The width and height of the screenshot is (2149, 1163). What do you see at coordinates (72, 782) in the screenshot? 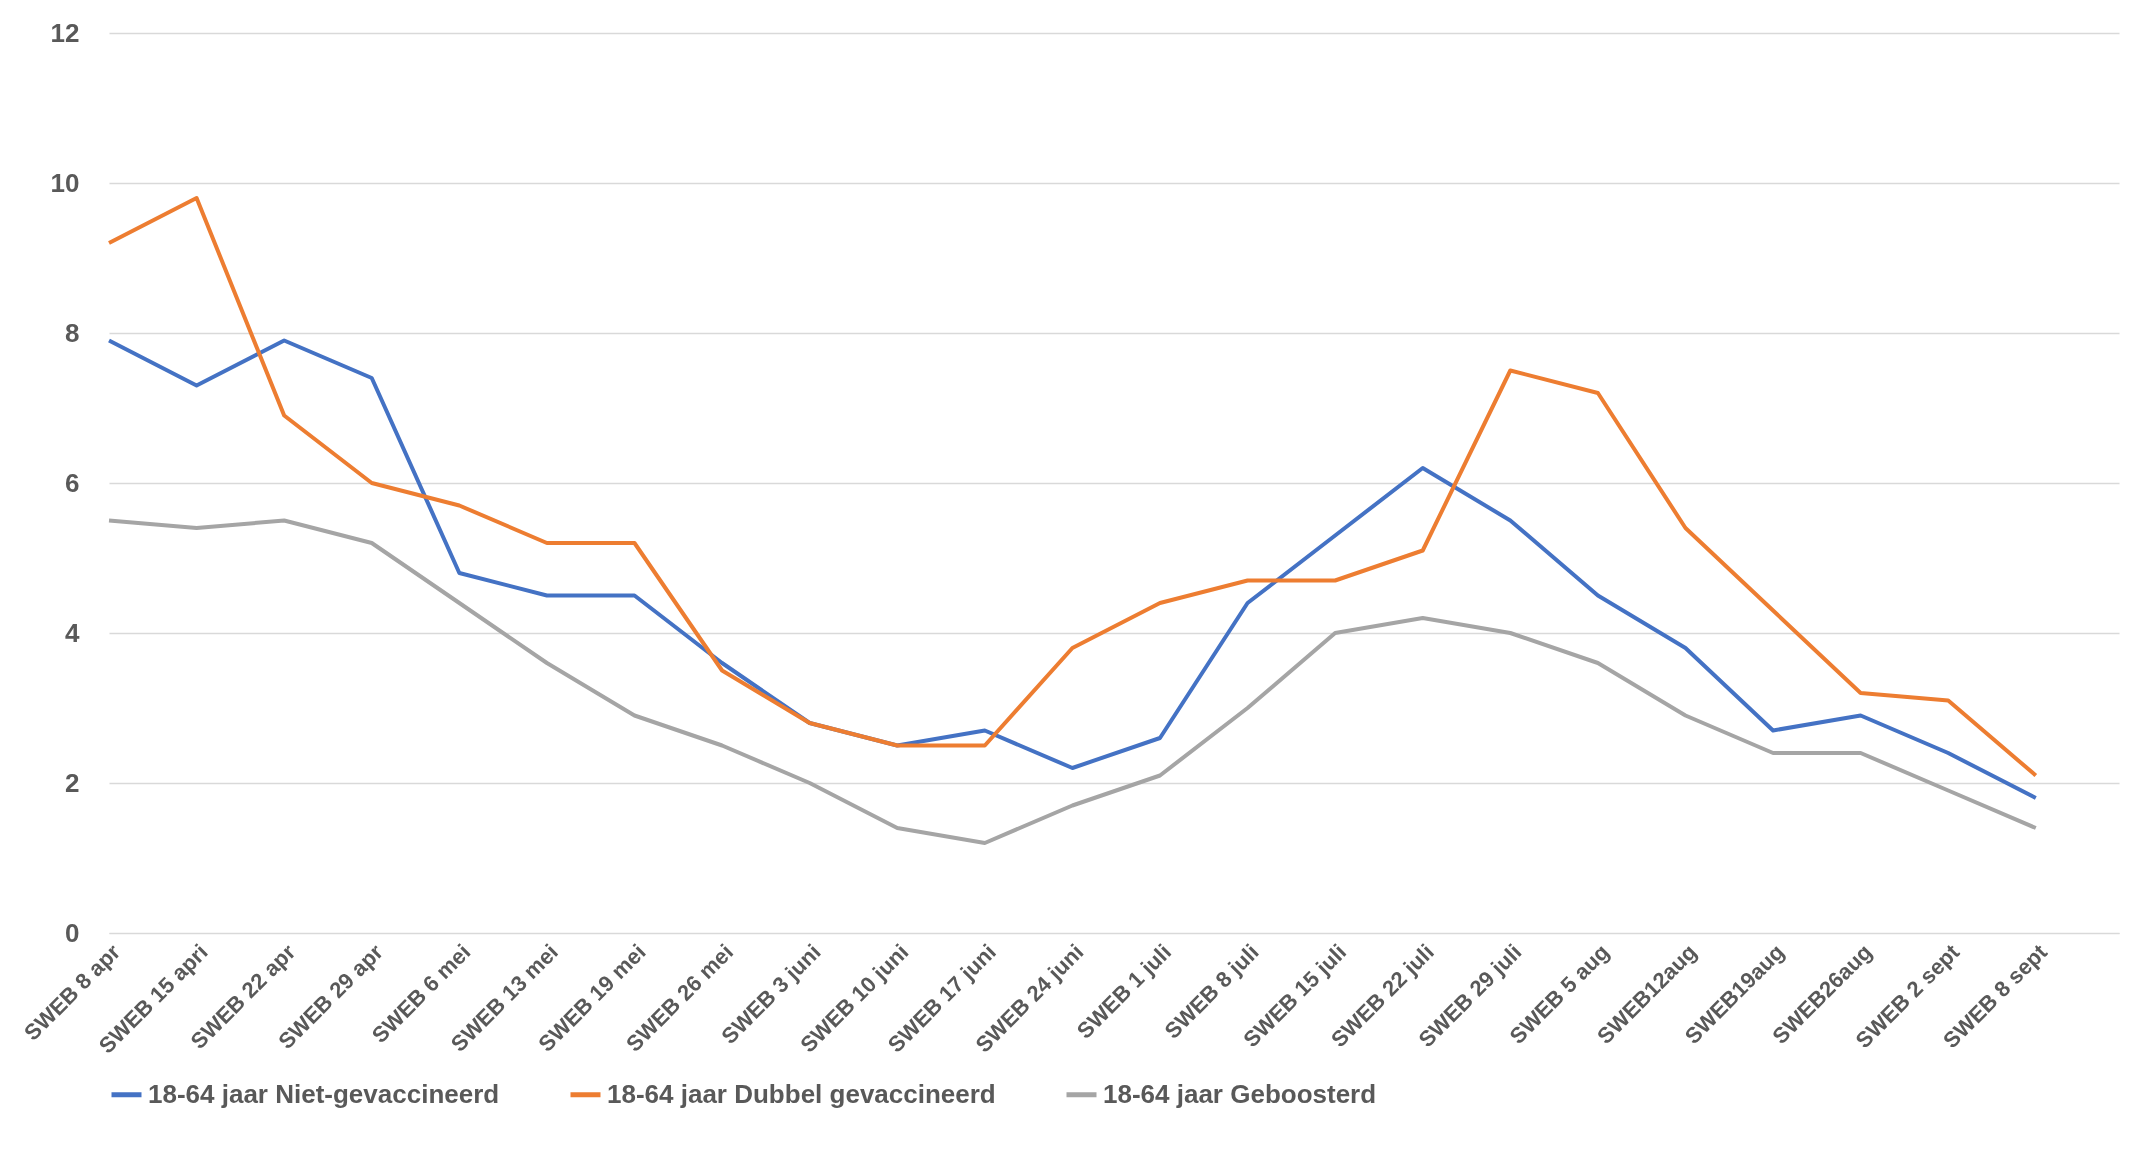
I see `y-tick-label: 2` at bounding box center [72, 782].